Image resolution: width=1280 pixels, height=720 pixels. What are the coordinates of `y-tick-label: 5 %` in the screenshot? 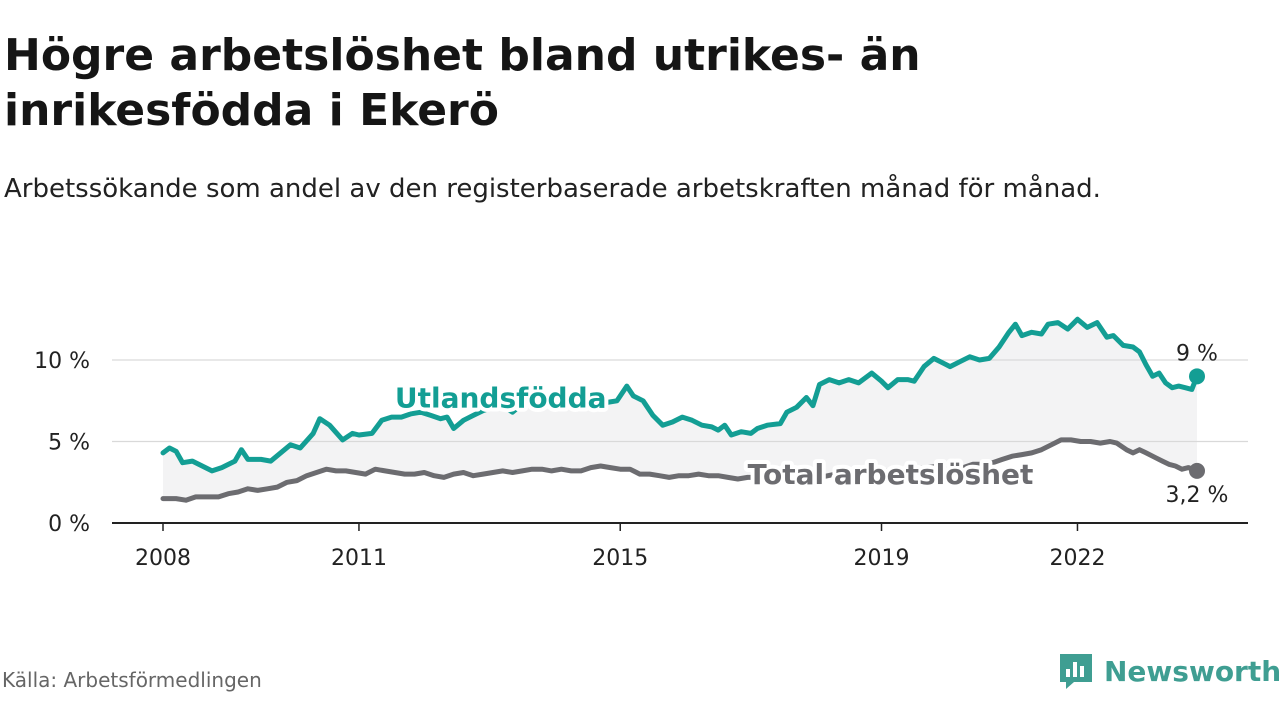 It's located at (69, 443).